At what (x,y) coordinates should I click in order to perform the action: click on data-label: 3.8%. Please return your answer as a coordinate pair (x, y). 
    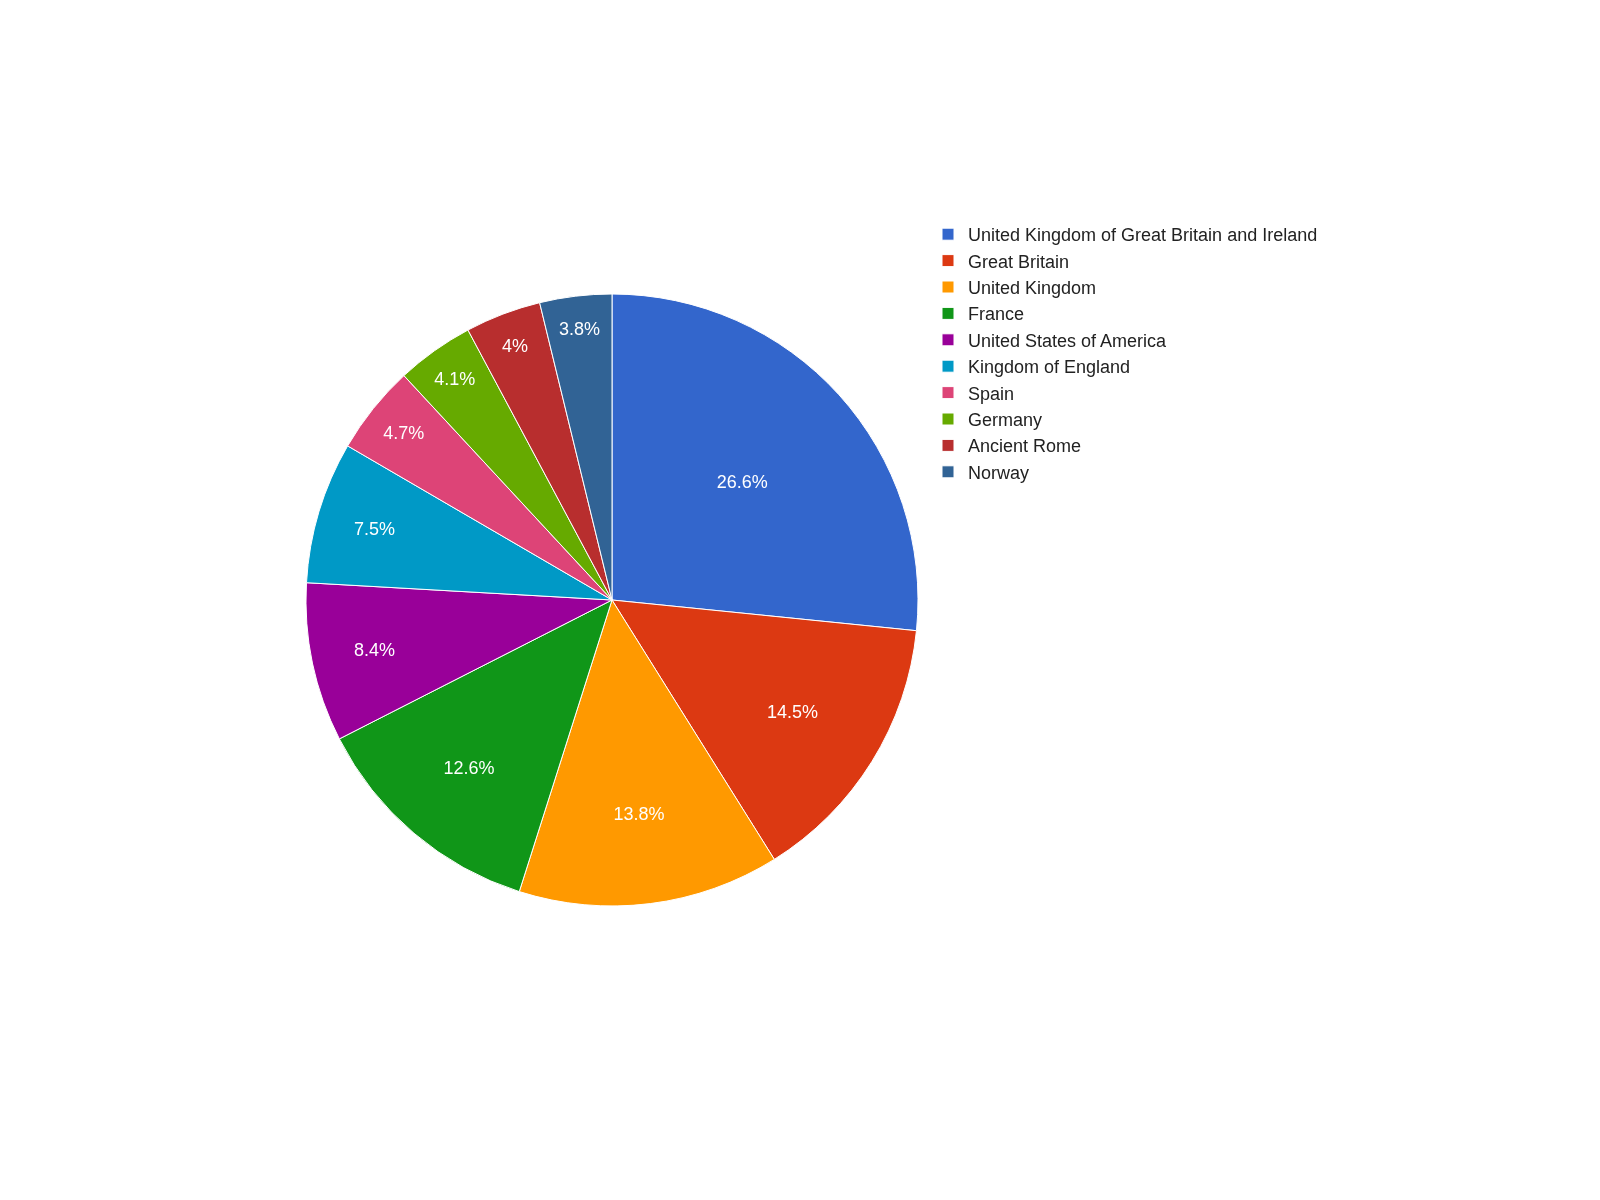
    Looking at the image, I should click on (579, 328).